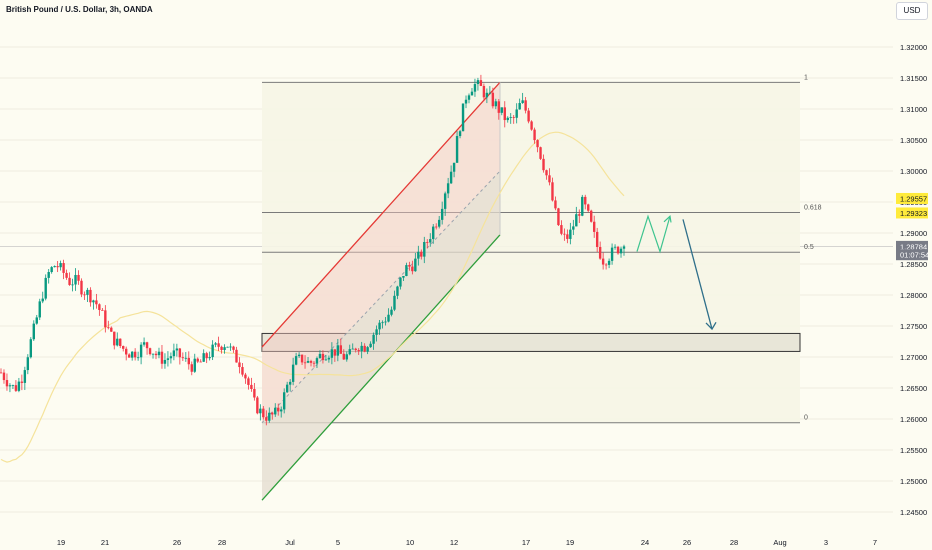 The image size is (932, 550). Describe the element at coordinates (809, 247) in the screenshot. I see `fib-level-label: 0.5` at that location.